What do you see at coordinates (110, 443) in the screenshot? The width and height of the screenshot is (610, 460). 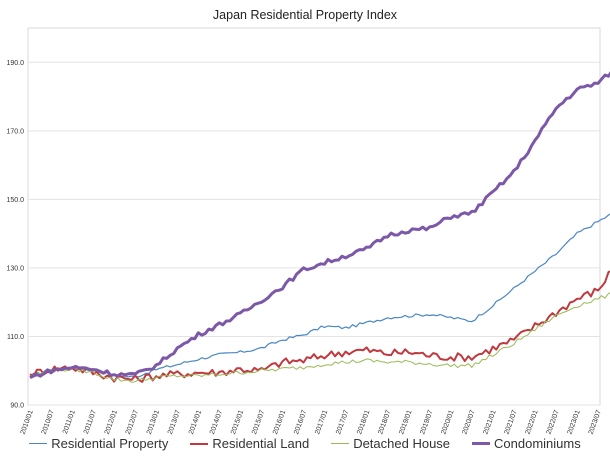 I see `legend-label: Residential Property` at bounding box center [110, 443].